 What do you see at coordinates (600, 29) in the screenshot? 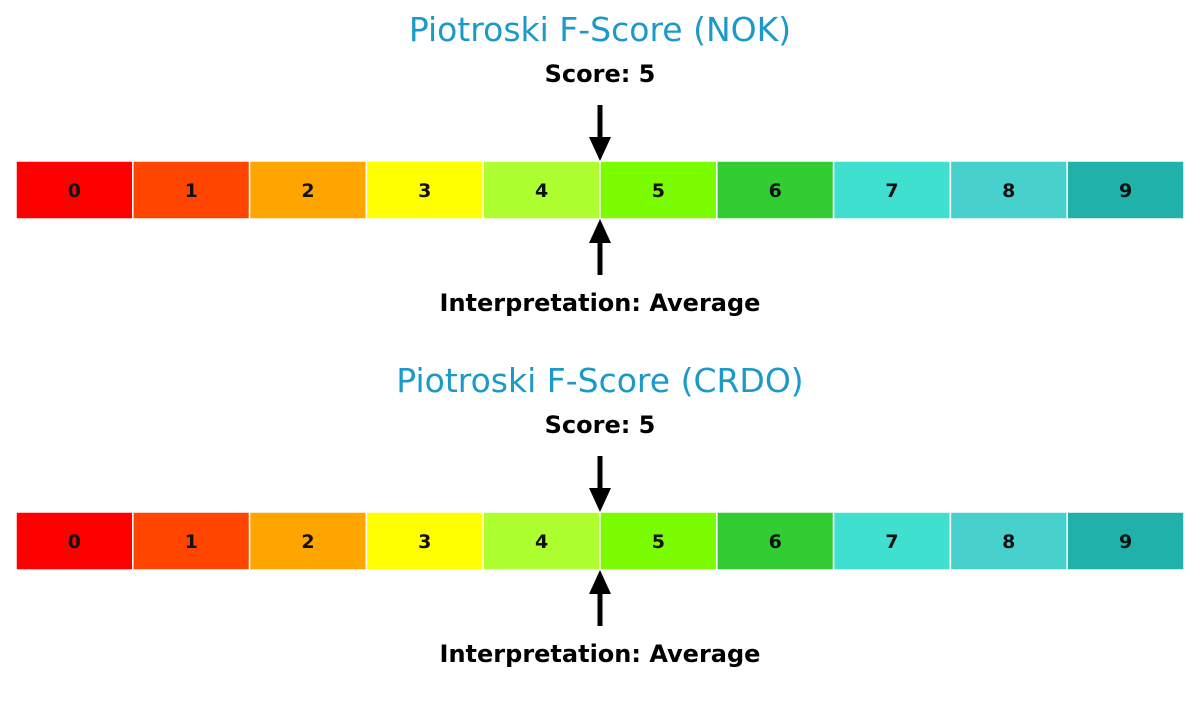
I see `chart-title: Piotroski F-Score (NOK)` at bounding box center [600, 29].